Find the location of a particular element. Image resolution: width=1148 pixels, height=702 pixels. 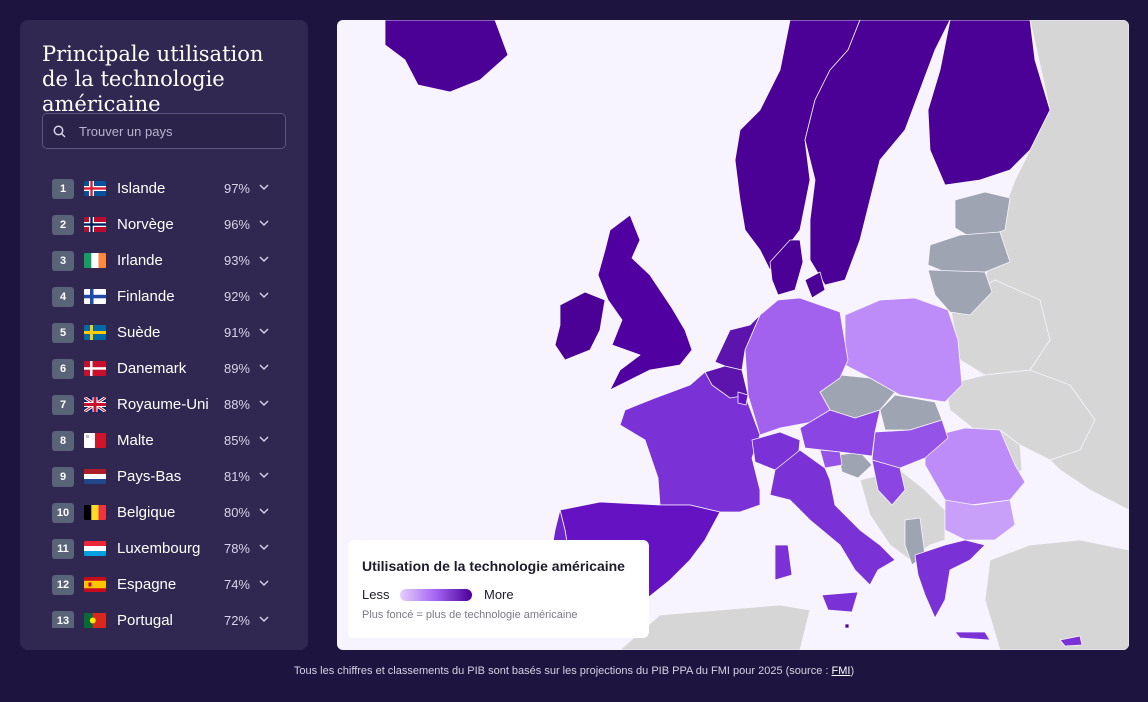

country-slovenia is located at coordinates (831, 459).